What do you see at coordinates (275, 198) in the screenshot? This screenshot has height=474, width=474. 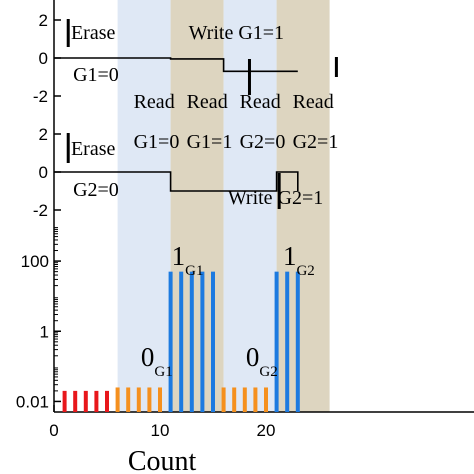 I see `write-label: Write G2=1` at bounding box center [275, 198].